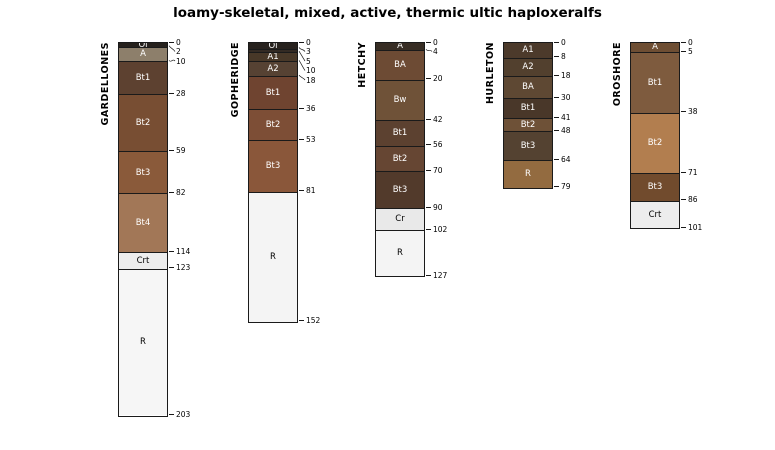 This screenshot has width=775, height=450. What do you see at coordinates (311, 80) in the screenshot?
I see `depth-label: 18` at bounding box center [311, 80].